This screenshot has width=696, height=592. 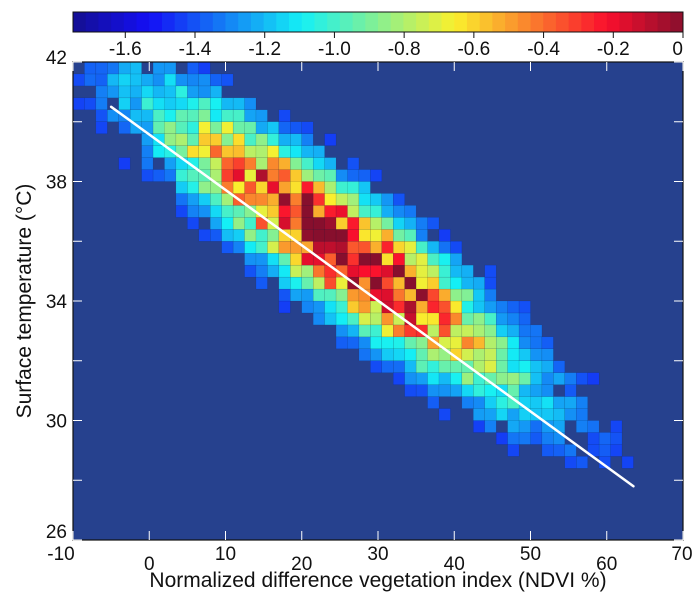 I want to click on y-tick-label: 38, so click(x=56, y=183).